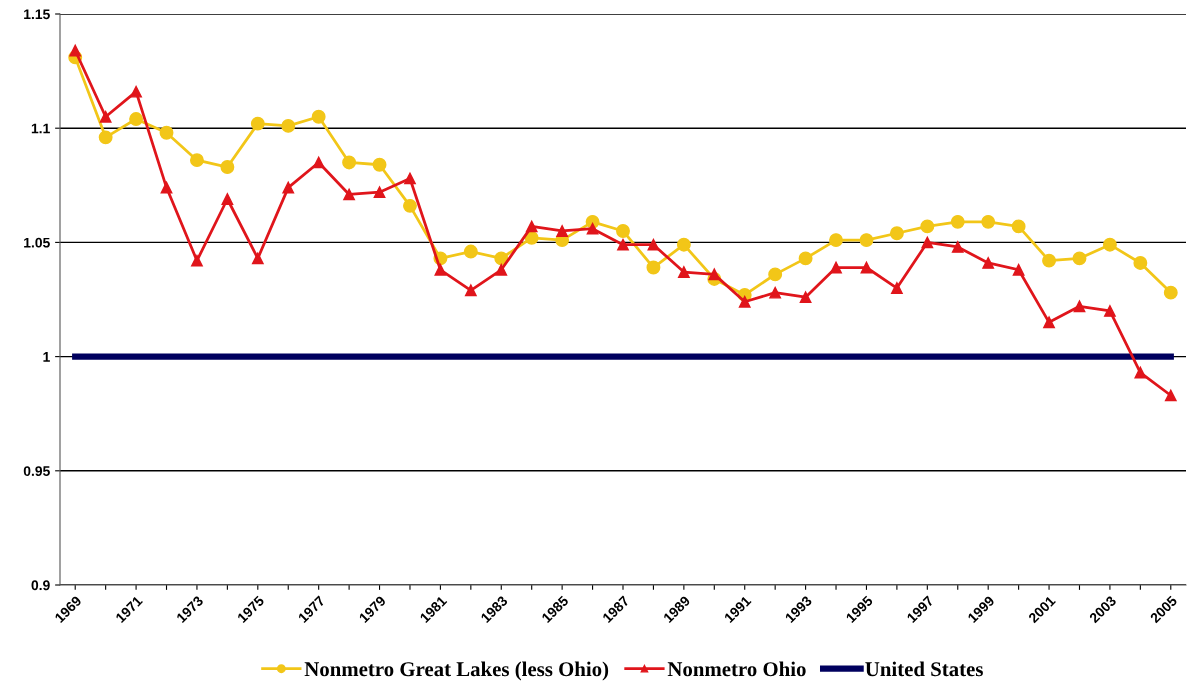  What do you see at coordinates (736, 669) in the screenshot?
I see `legend-label: Nonmetro Ohio` at bounding box center [736, 669].